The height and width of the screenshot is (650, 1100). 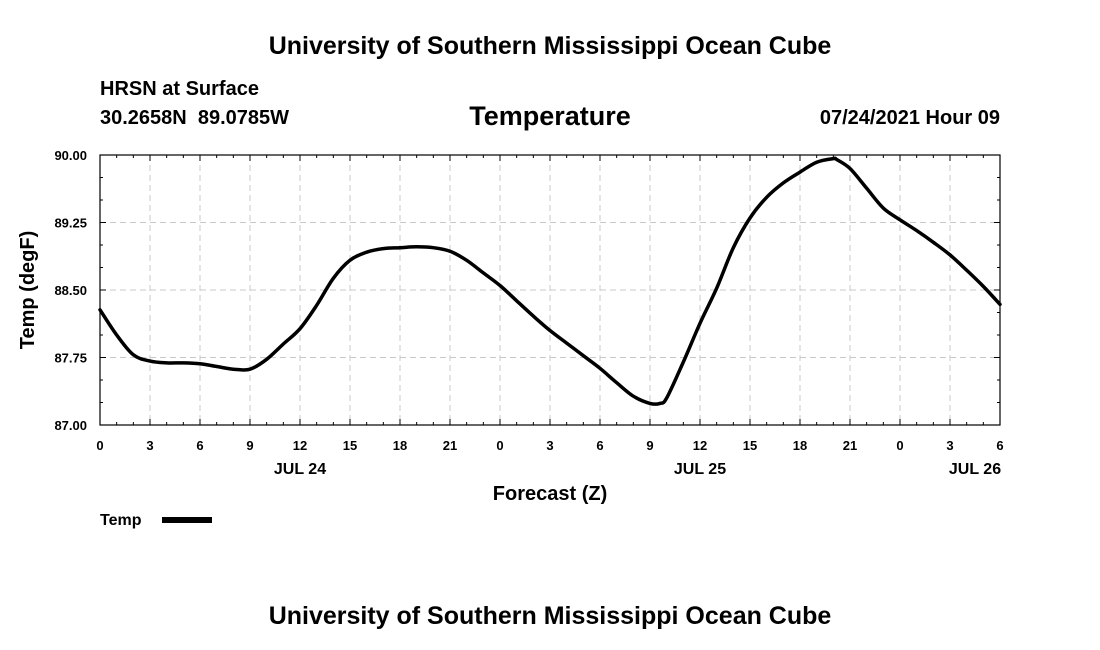 What do you see at coordinates (975, 469) in the screenshot?
I see `date-label: JUL 26` at bounding box center [975, 469].